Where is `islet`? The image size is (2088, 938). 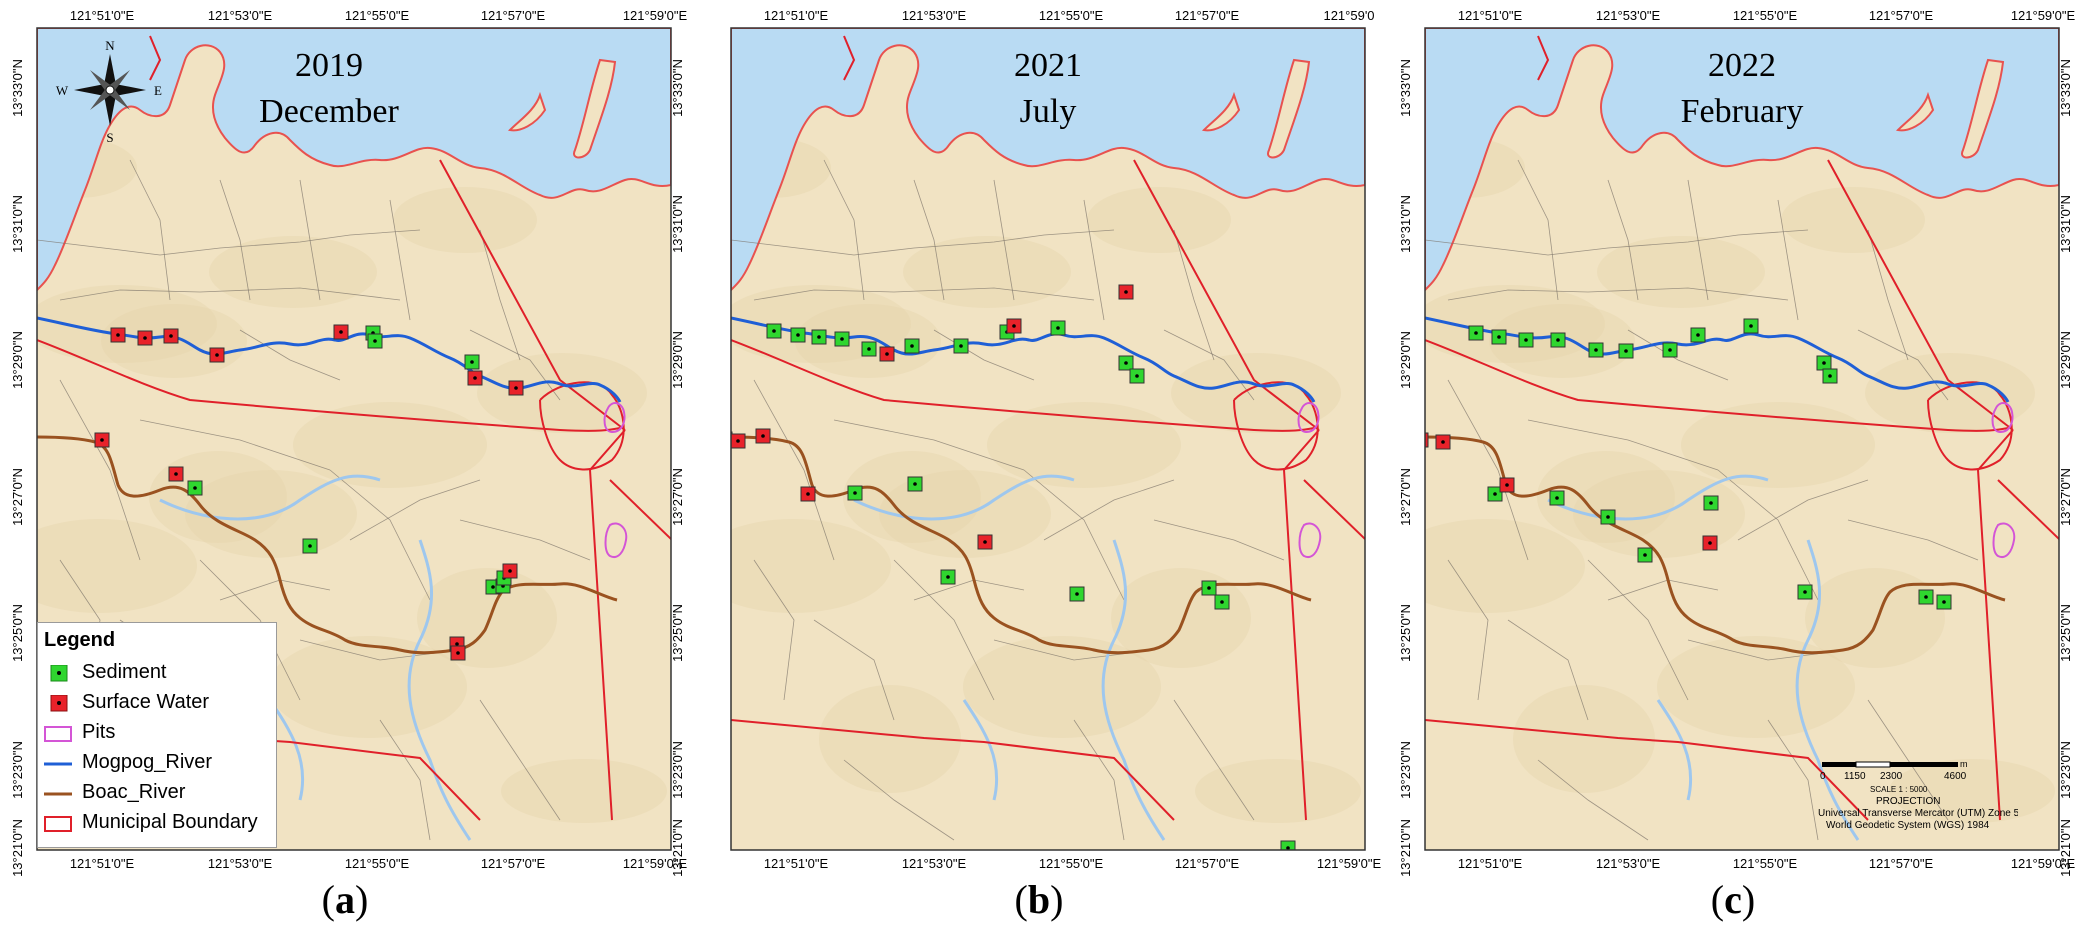
islet is located at coordinates (1221, 111).